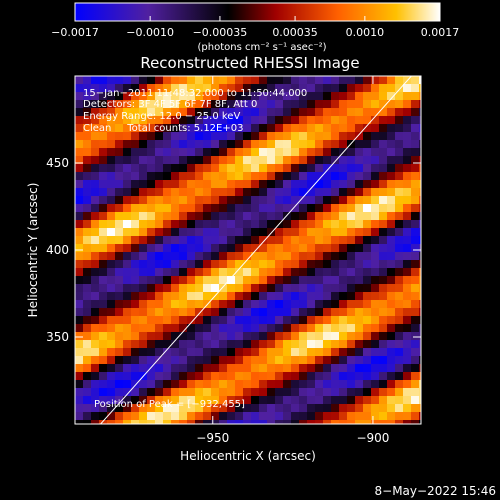 The height and width of the screenshot is (500, 500). Describe the element at coordinates (440, 32) in the screenshot. I see `colorbar-tick-label: 0.0017` at that location.